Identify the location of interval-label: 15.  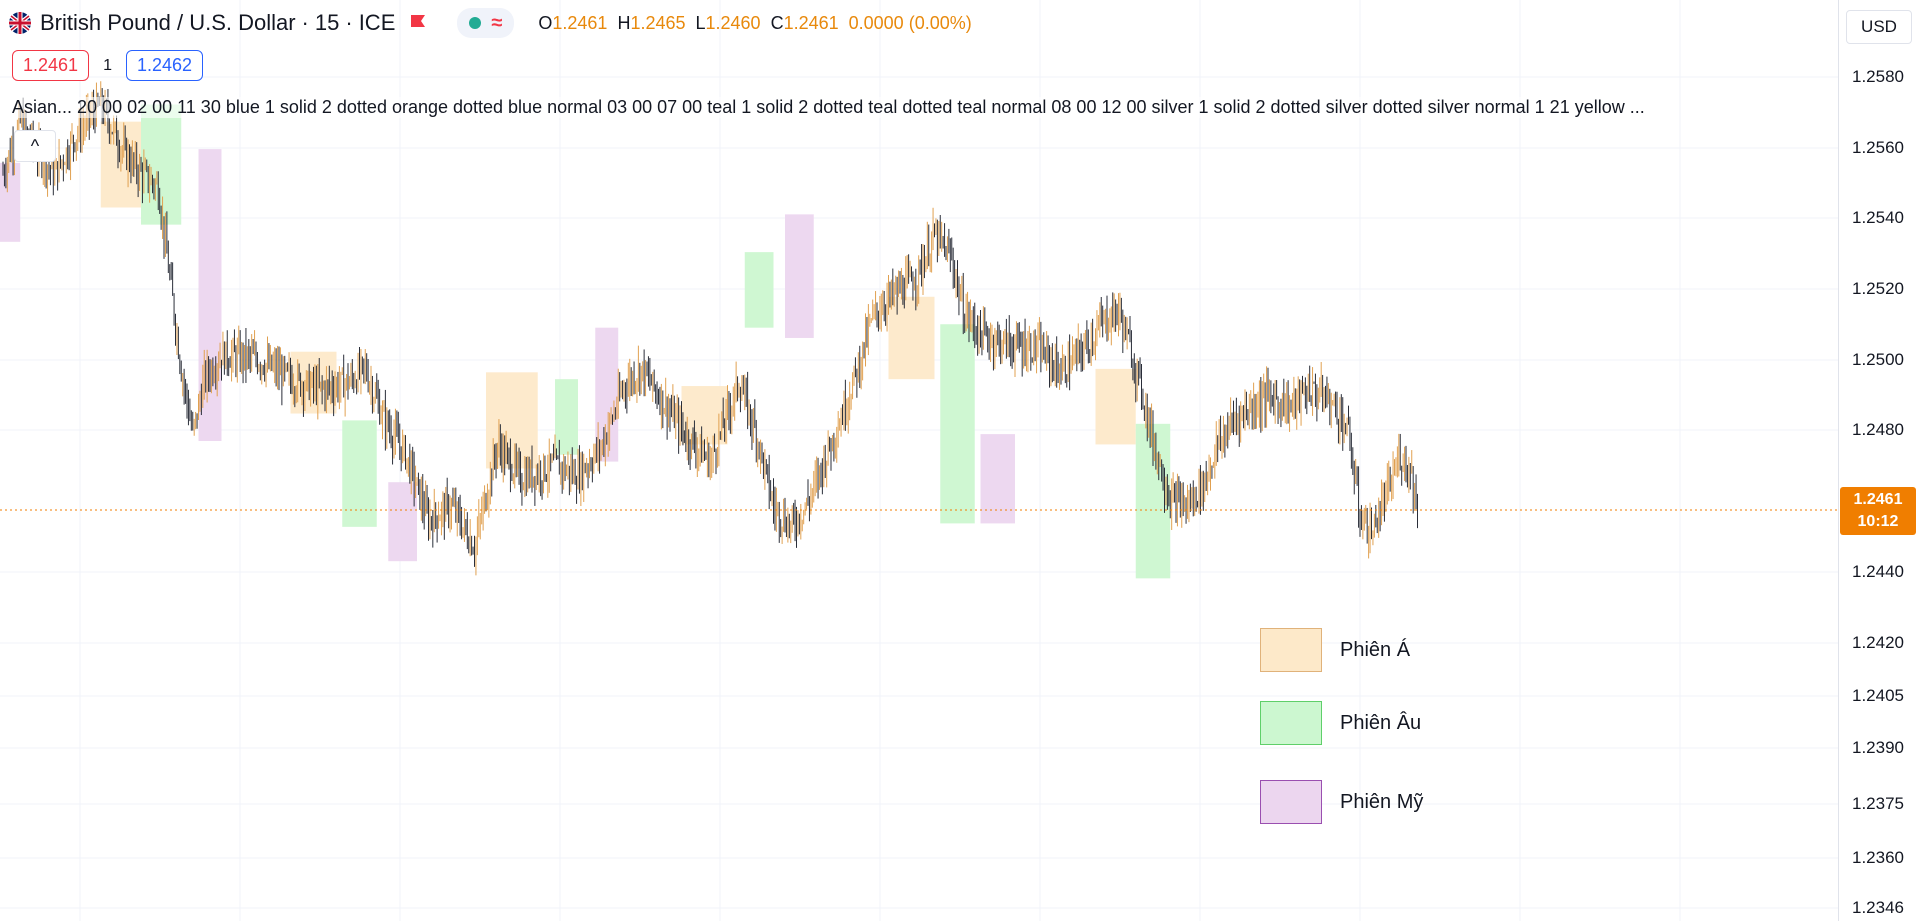
(327, 22).